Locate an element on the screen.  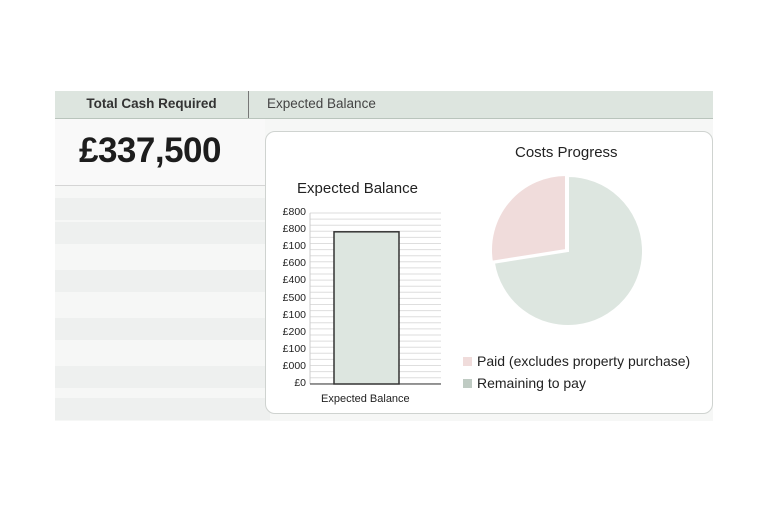
y-tick-label: £500 is located at coordinates (294, 297).